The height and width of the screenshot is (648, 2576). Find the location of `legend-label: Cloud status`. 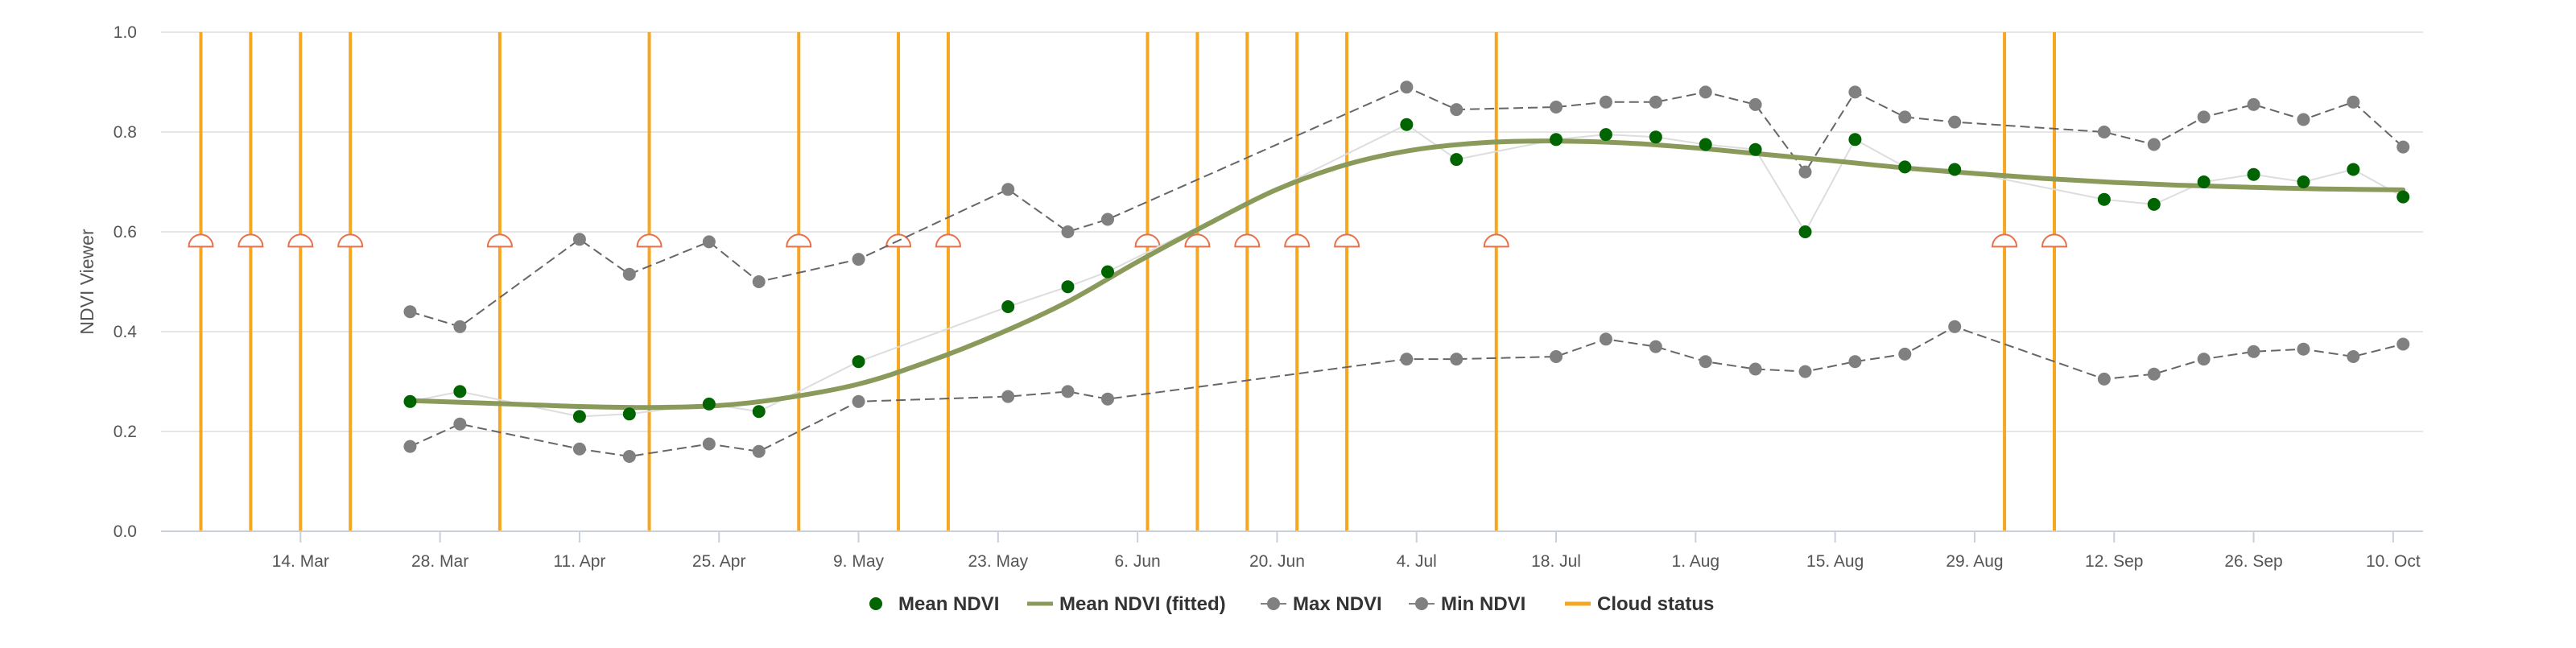

legend-label: Cloud status is located at coordinates (1655, 604).